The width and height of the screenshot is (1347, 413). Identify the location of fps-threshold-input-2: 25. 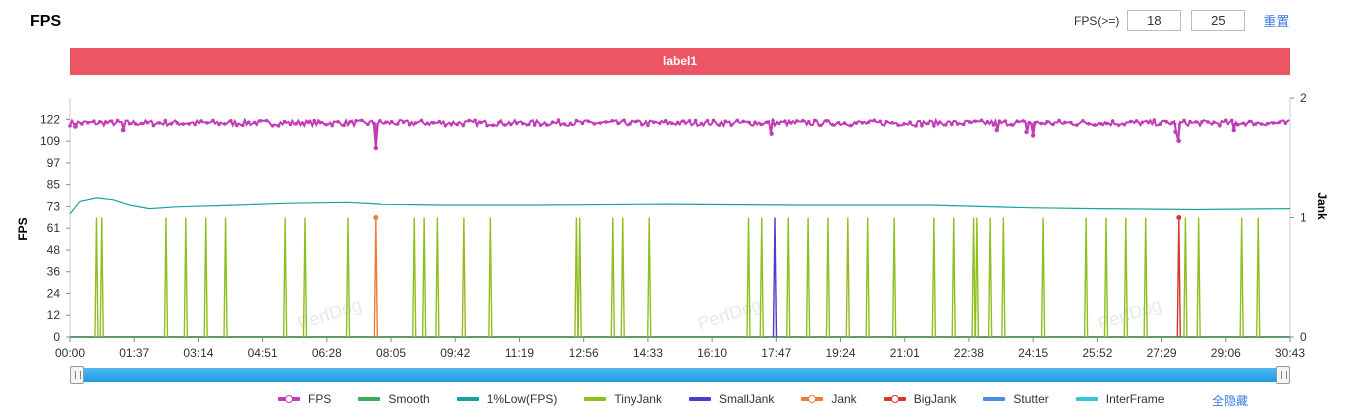
(1218, 20).